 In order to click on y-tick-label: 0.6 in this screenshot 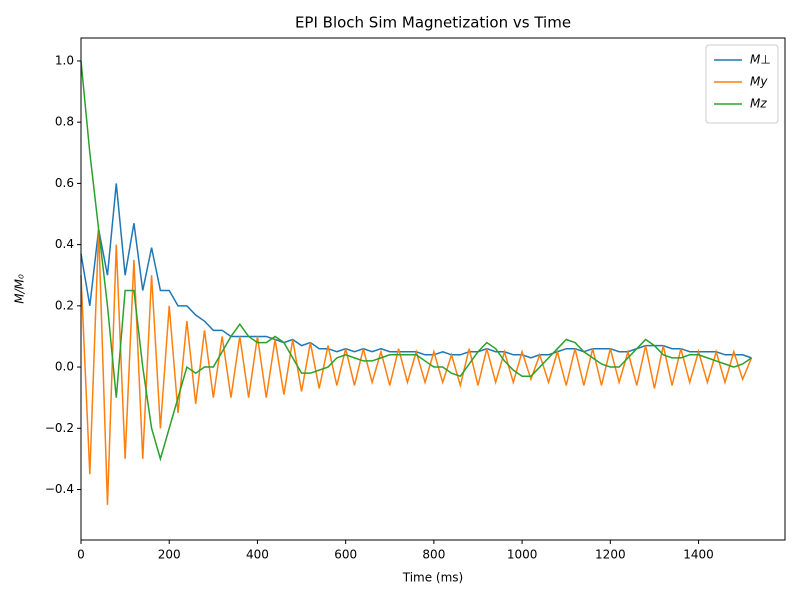, I will do `click(64, 183)`.